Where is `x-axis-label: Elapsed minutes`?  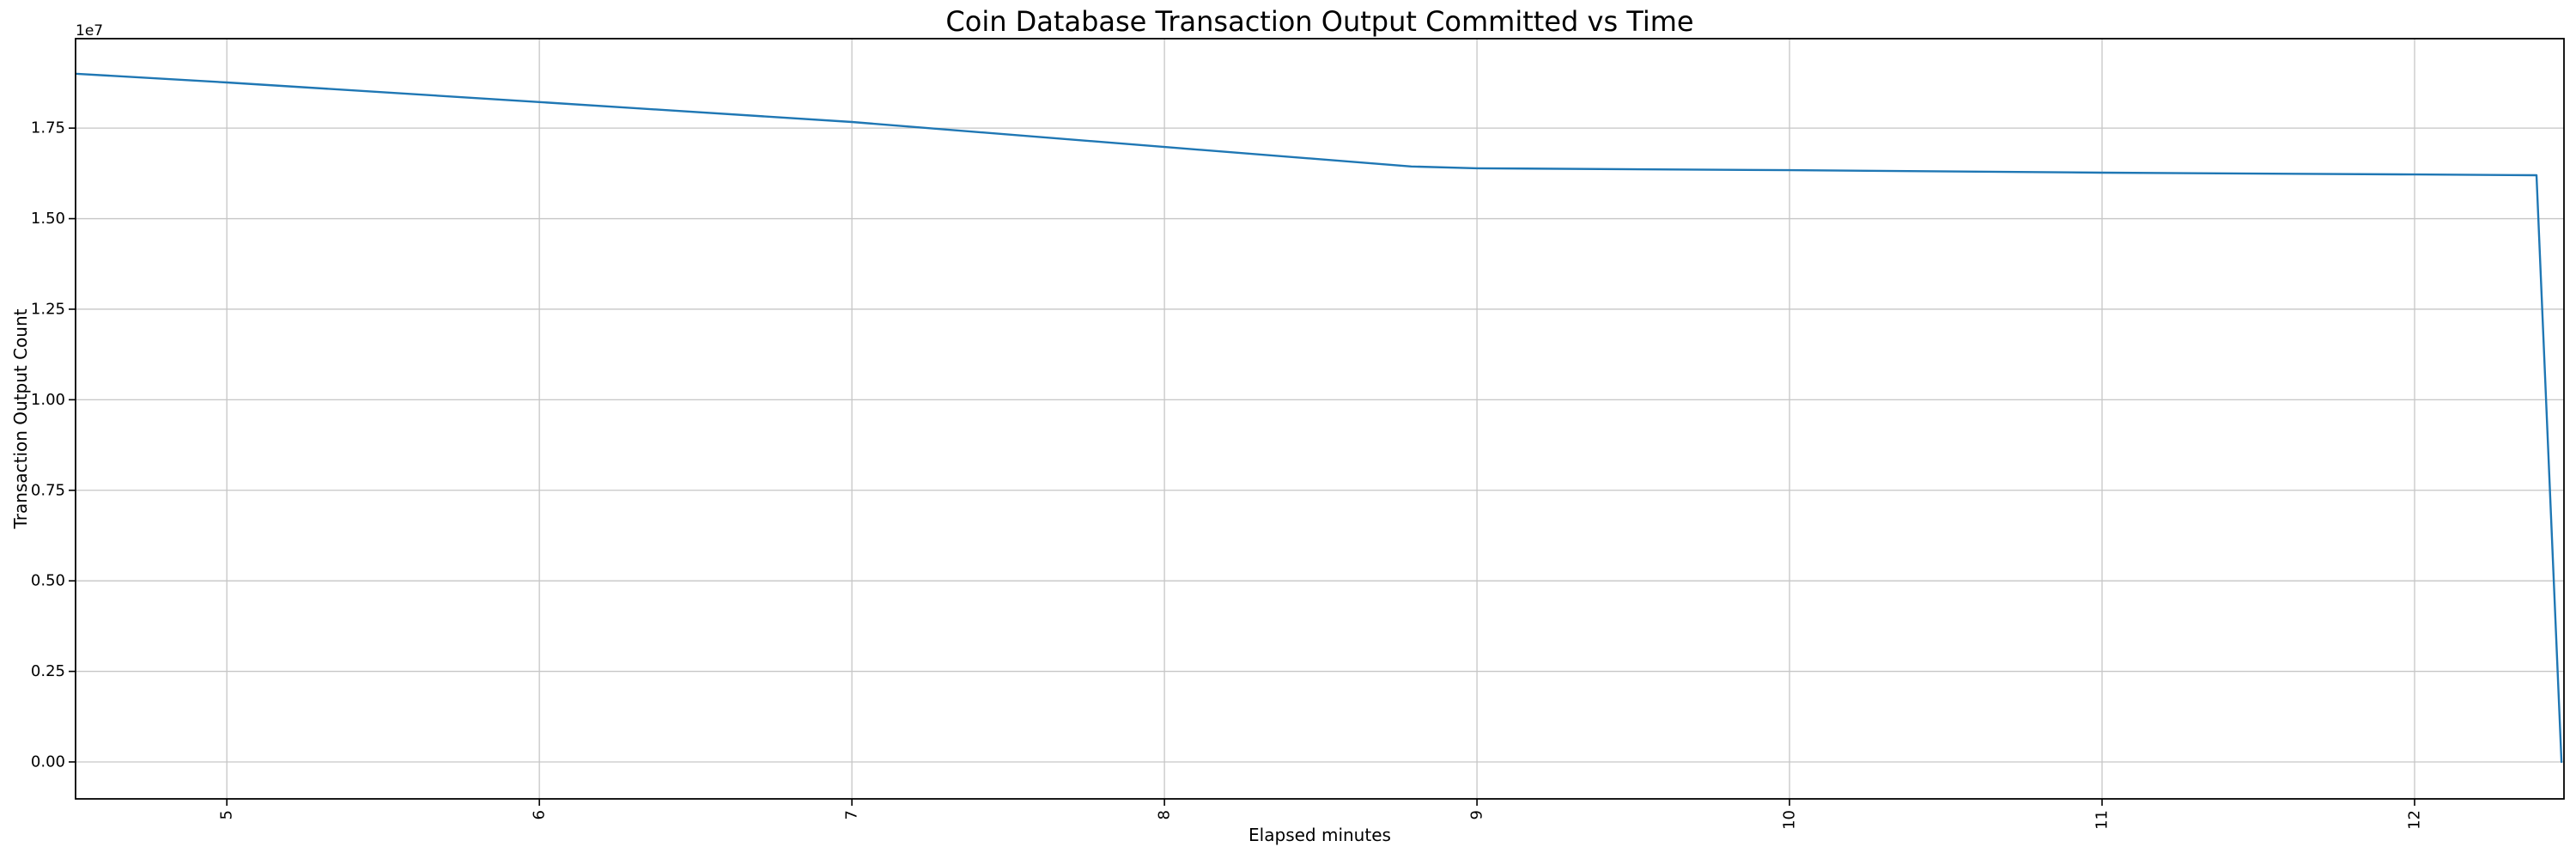
x-axis-label: Elapsed minutes is located at coordinates (1320, 835).